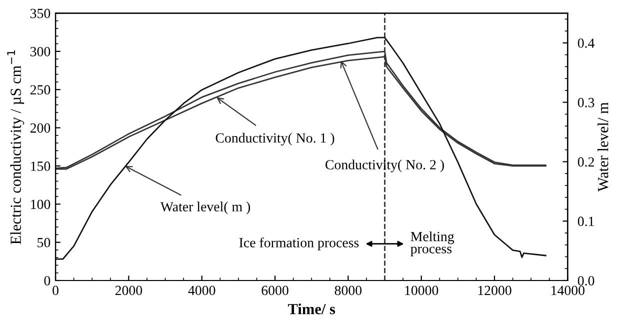  Describe the element at coordinates (128, 291) in the screenshot. I see `x-tick-label: 2000` at that location.